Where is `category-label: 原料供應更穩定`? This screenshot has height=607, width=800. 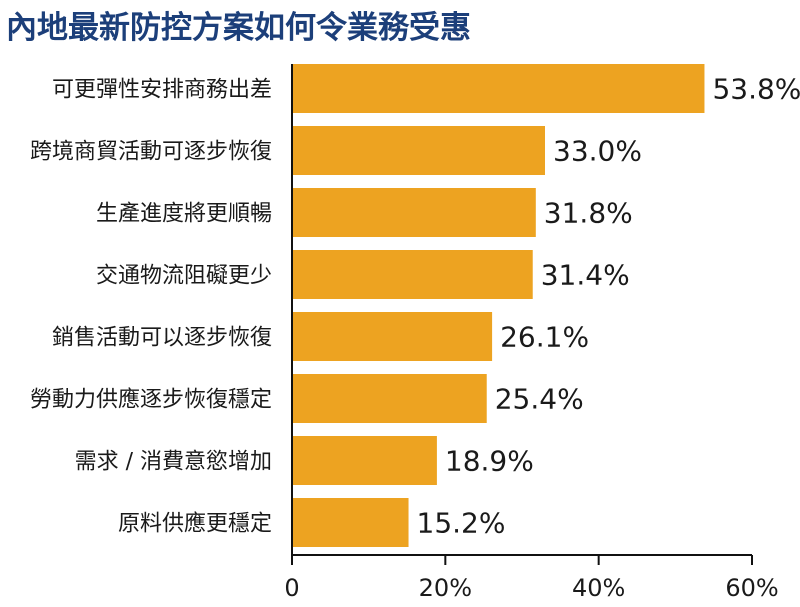
category-label: 原料供應更穩定 is located at coordinates (195, 524).